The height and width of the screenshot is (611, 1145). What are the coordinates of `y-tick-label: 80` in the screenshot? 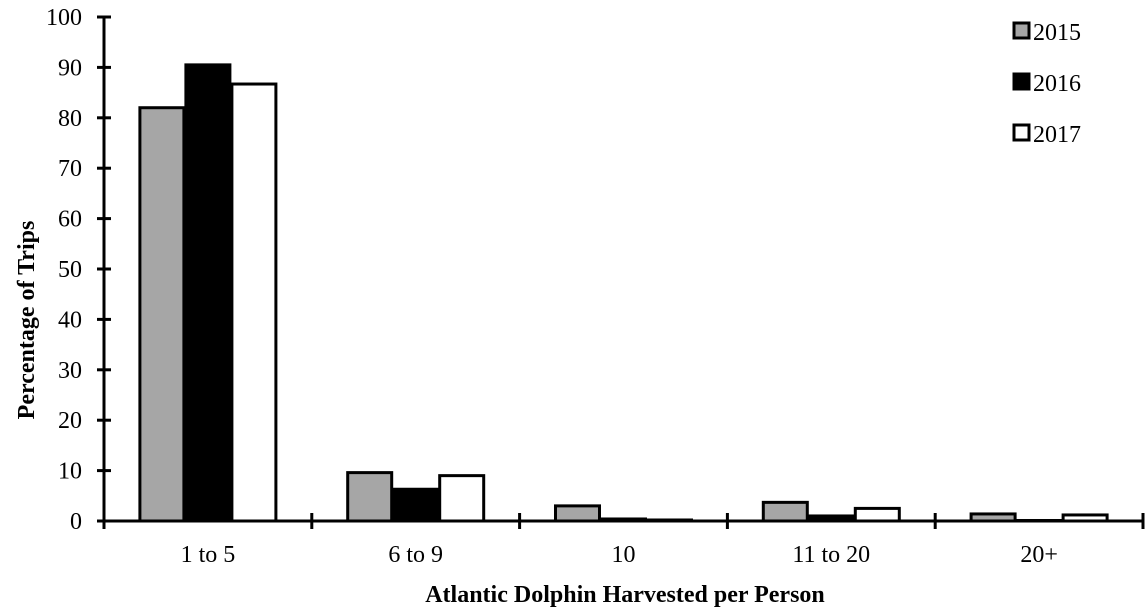 It's located at (70, 119).